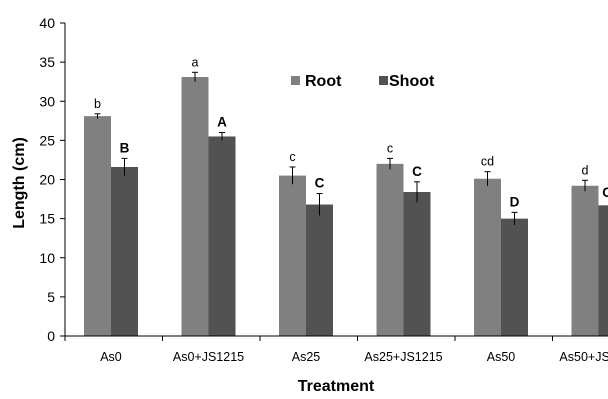  I want to click on legend-swatch-shoot, so click(383, 80).